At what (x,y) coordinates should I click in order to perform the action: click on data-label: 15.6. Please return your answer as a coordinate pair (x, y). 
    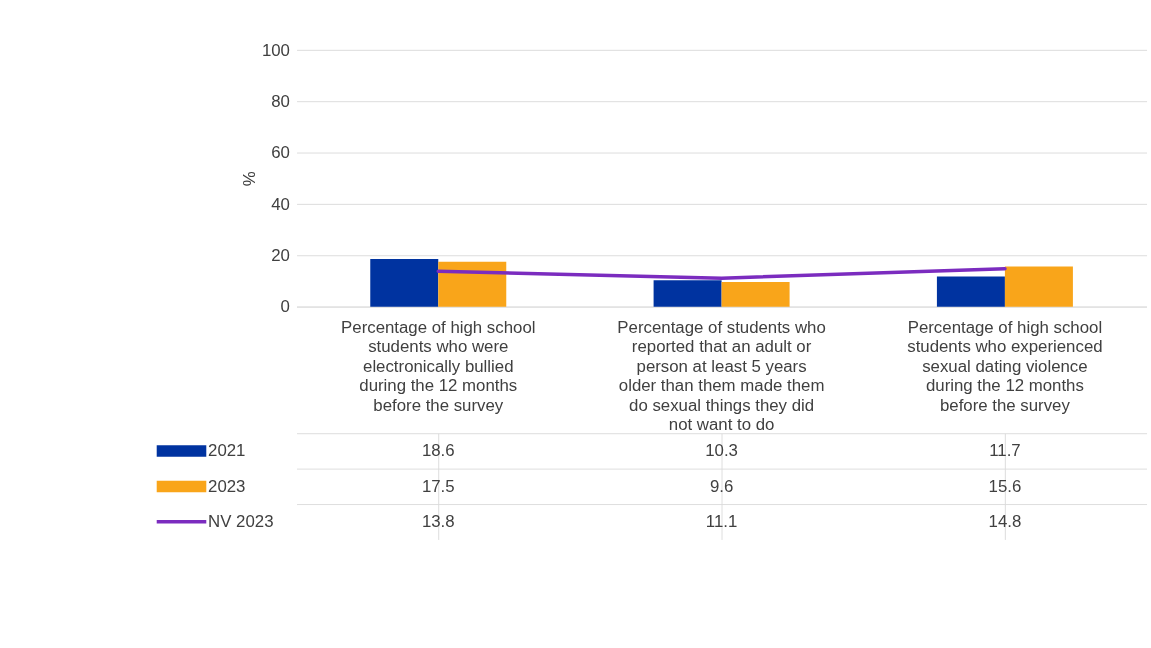
    Looking at the image, I should click on (1005, 486).